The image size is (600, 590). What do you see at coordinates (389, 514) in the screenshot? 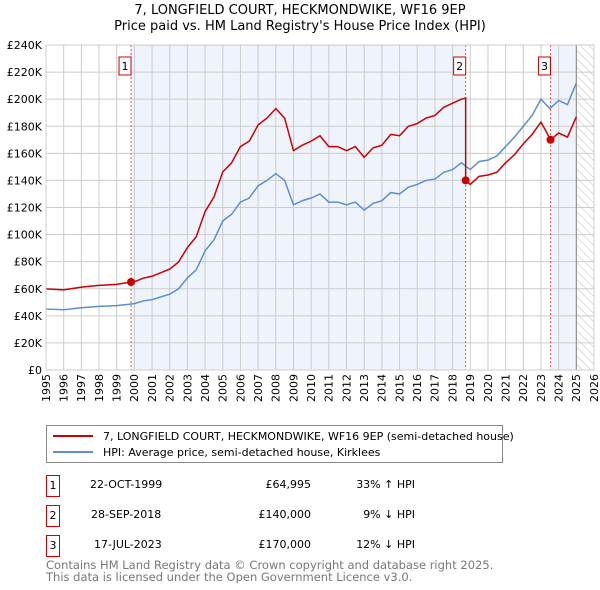
I see `transaction-hpi: 9% ↓ HPI` at bounding box center [389, 514].